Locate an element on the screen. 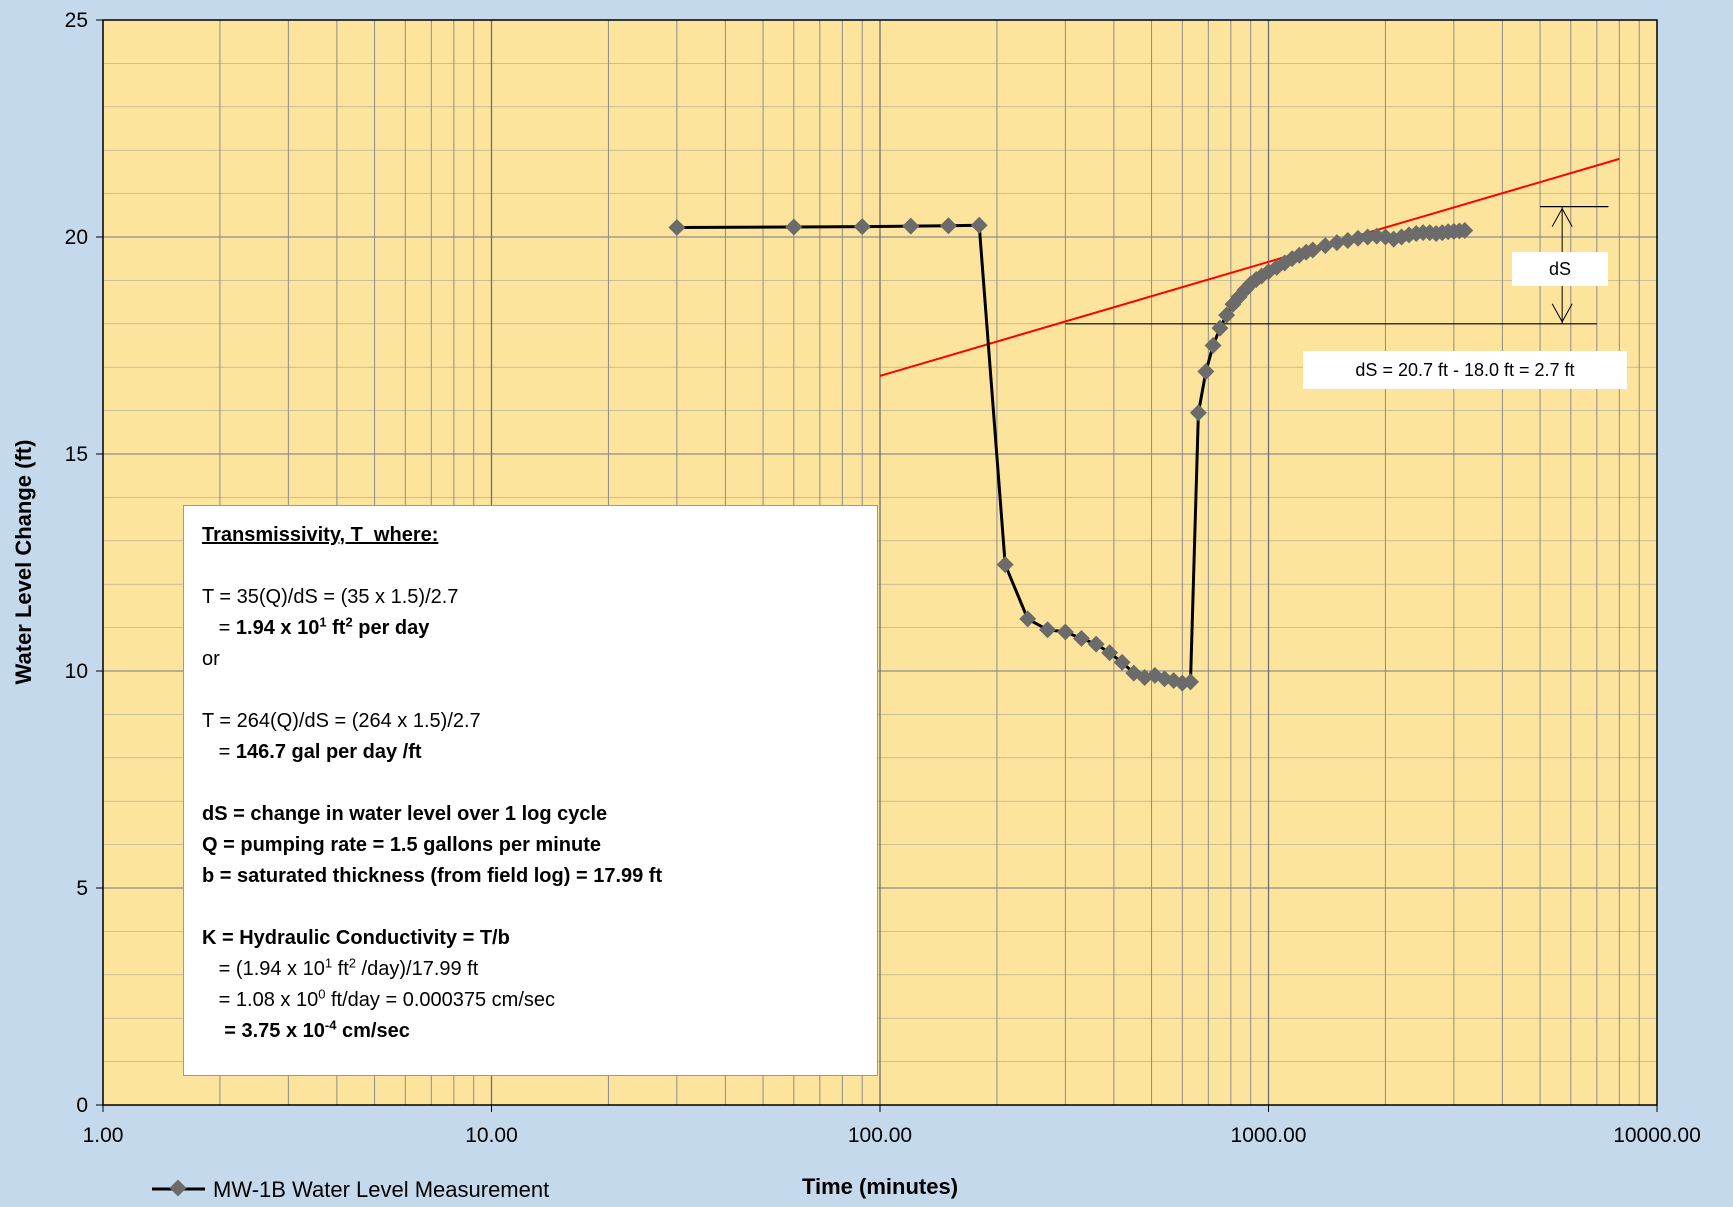 Image resolution: width=1733 pixels, height=1207 pixels. info-t-eq1: T = 35(Q)/dS = (35 x 1.5)/2.7 is located at coordinates (330, 597).